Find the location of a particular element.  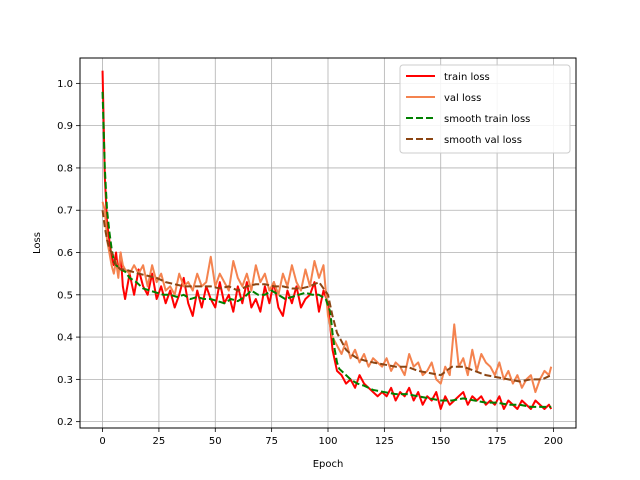

y-tick-label: 1.0 is located at coordinates (65, 84).